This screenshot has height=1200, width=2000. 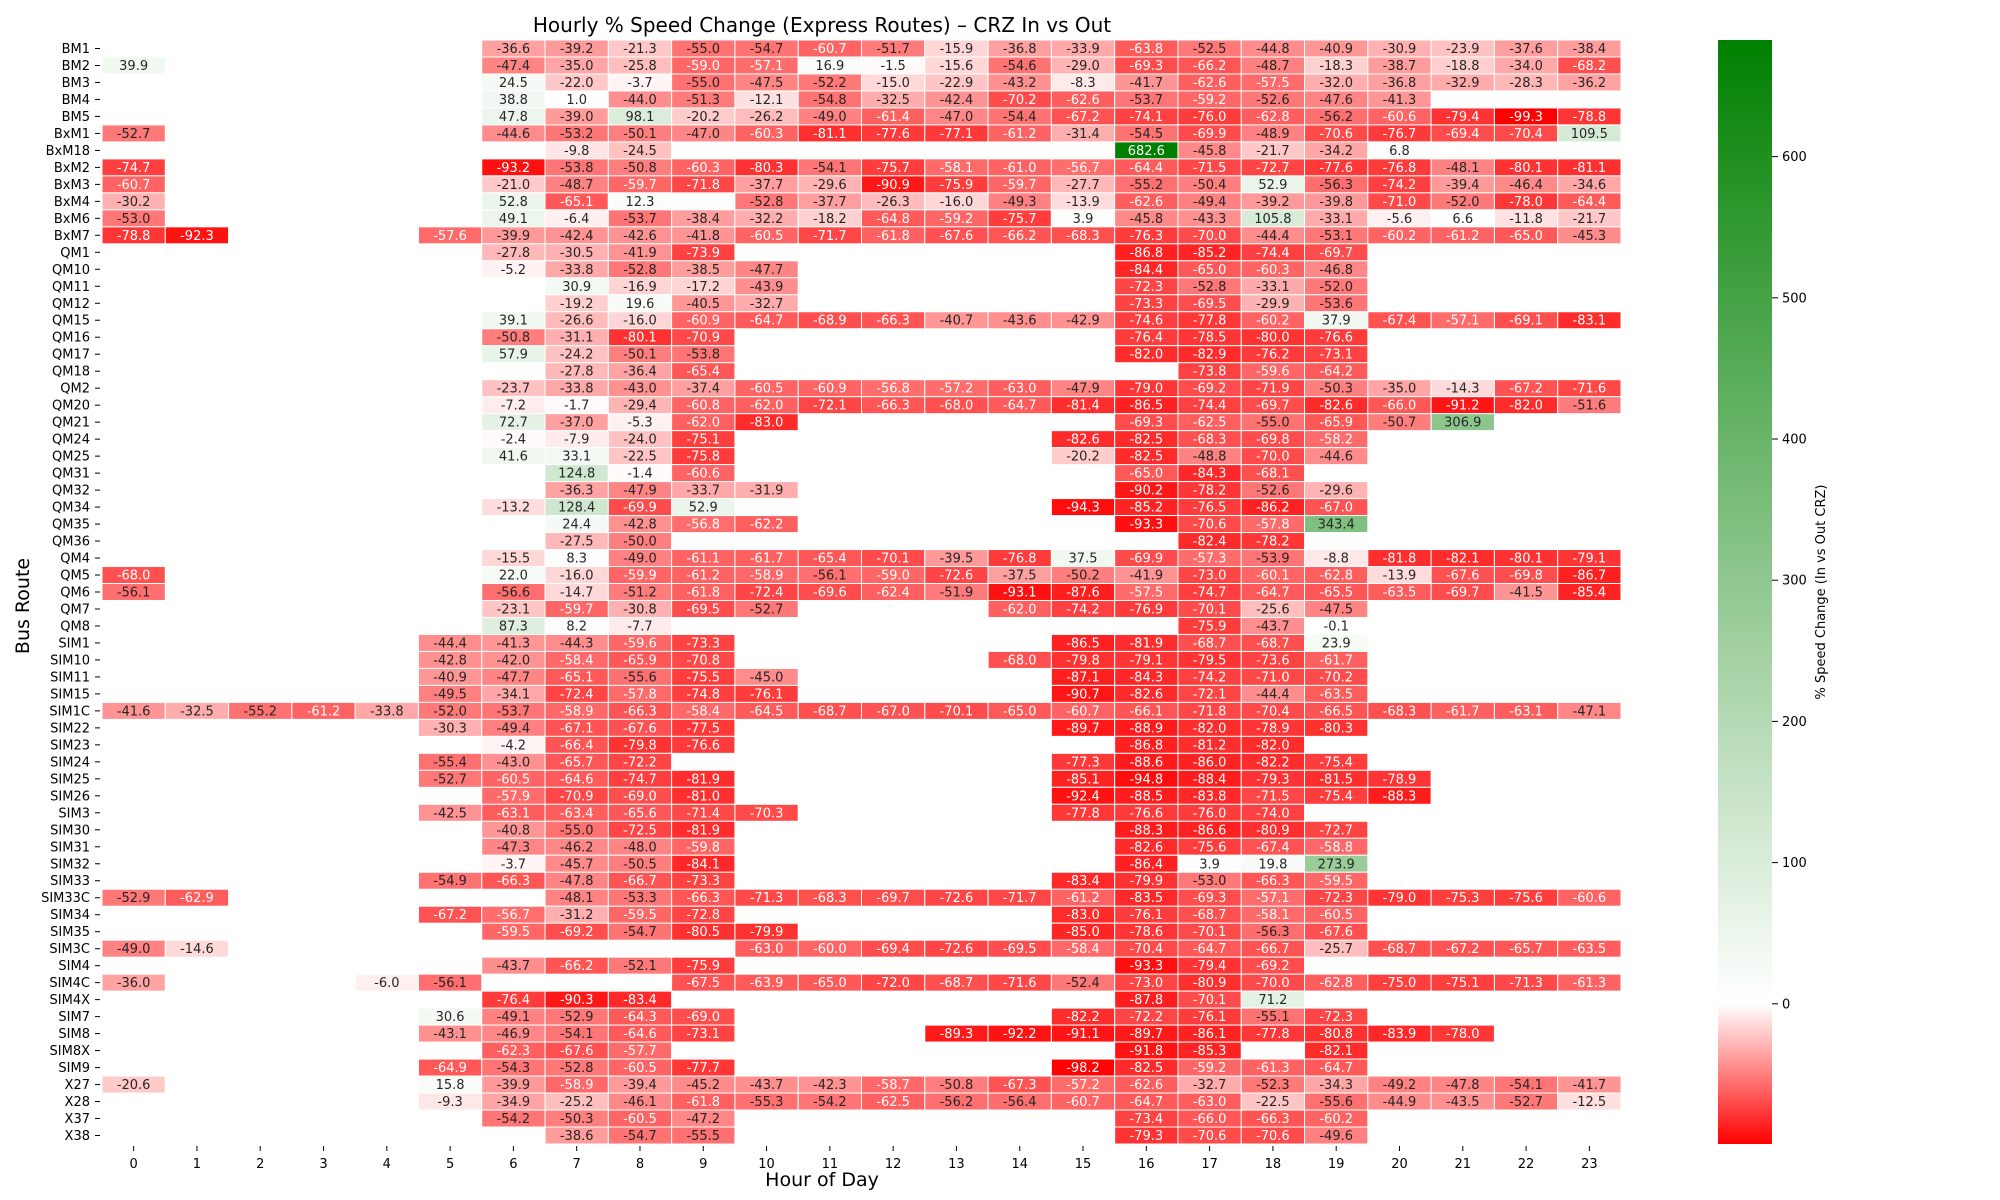 I want to click on cell-value-label: 3.9, so click(x=1083, y=219).